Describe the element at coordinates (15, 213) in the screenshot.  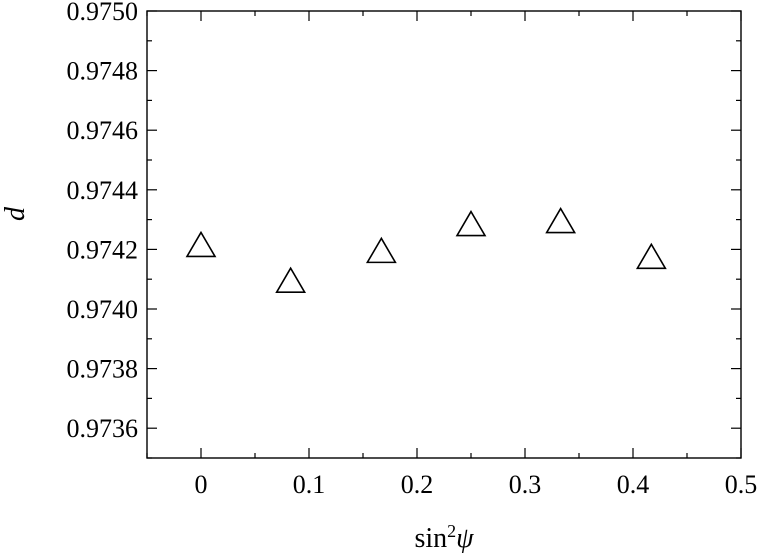
I see `y-axis-title: d` at that location.